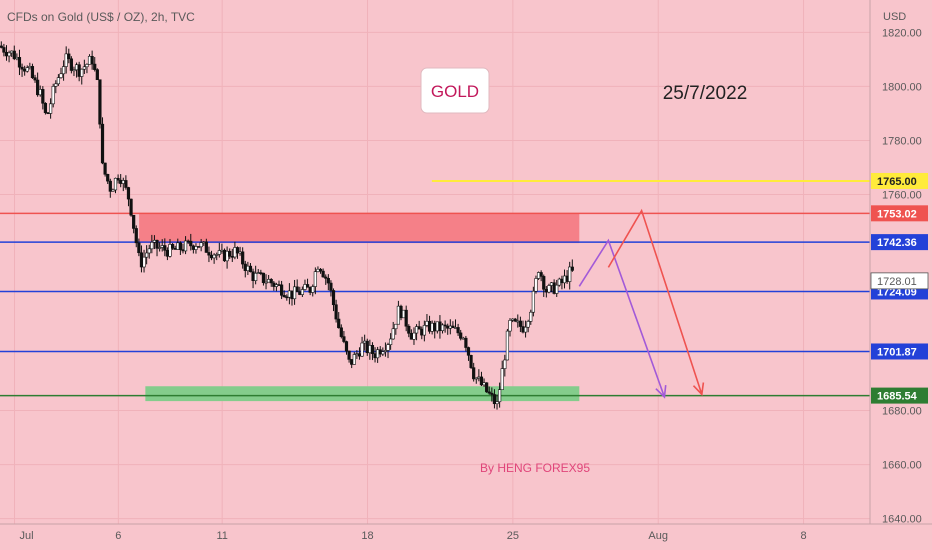 The height and width of the screenshot is (550, 932). I want to click on price-badge-label: 1685.54, so click(897, 397).